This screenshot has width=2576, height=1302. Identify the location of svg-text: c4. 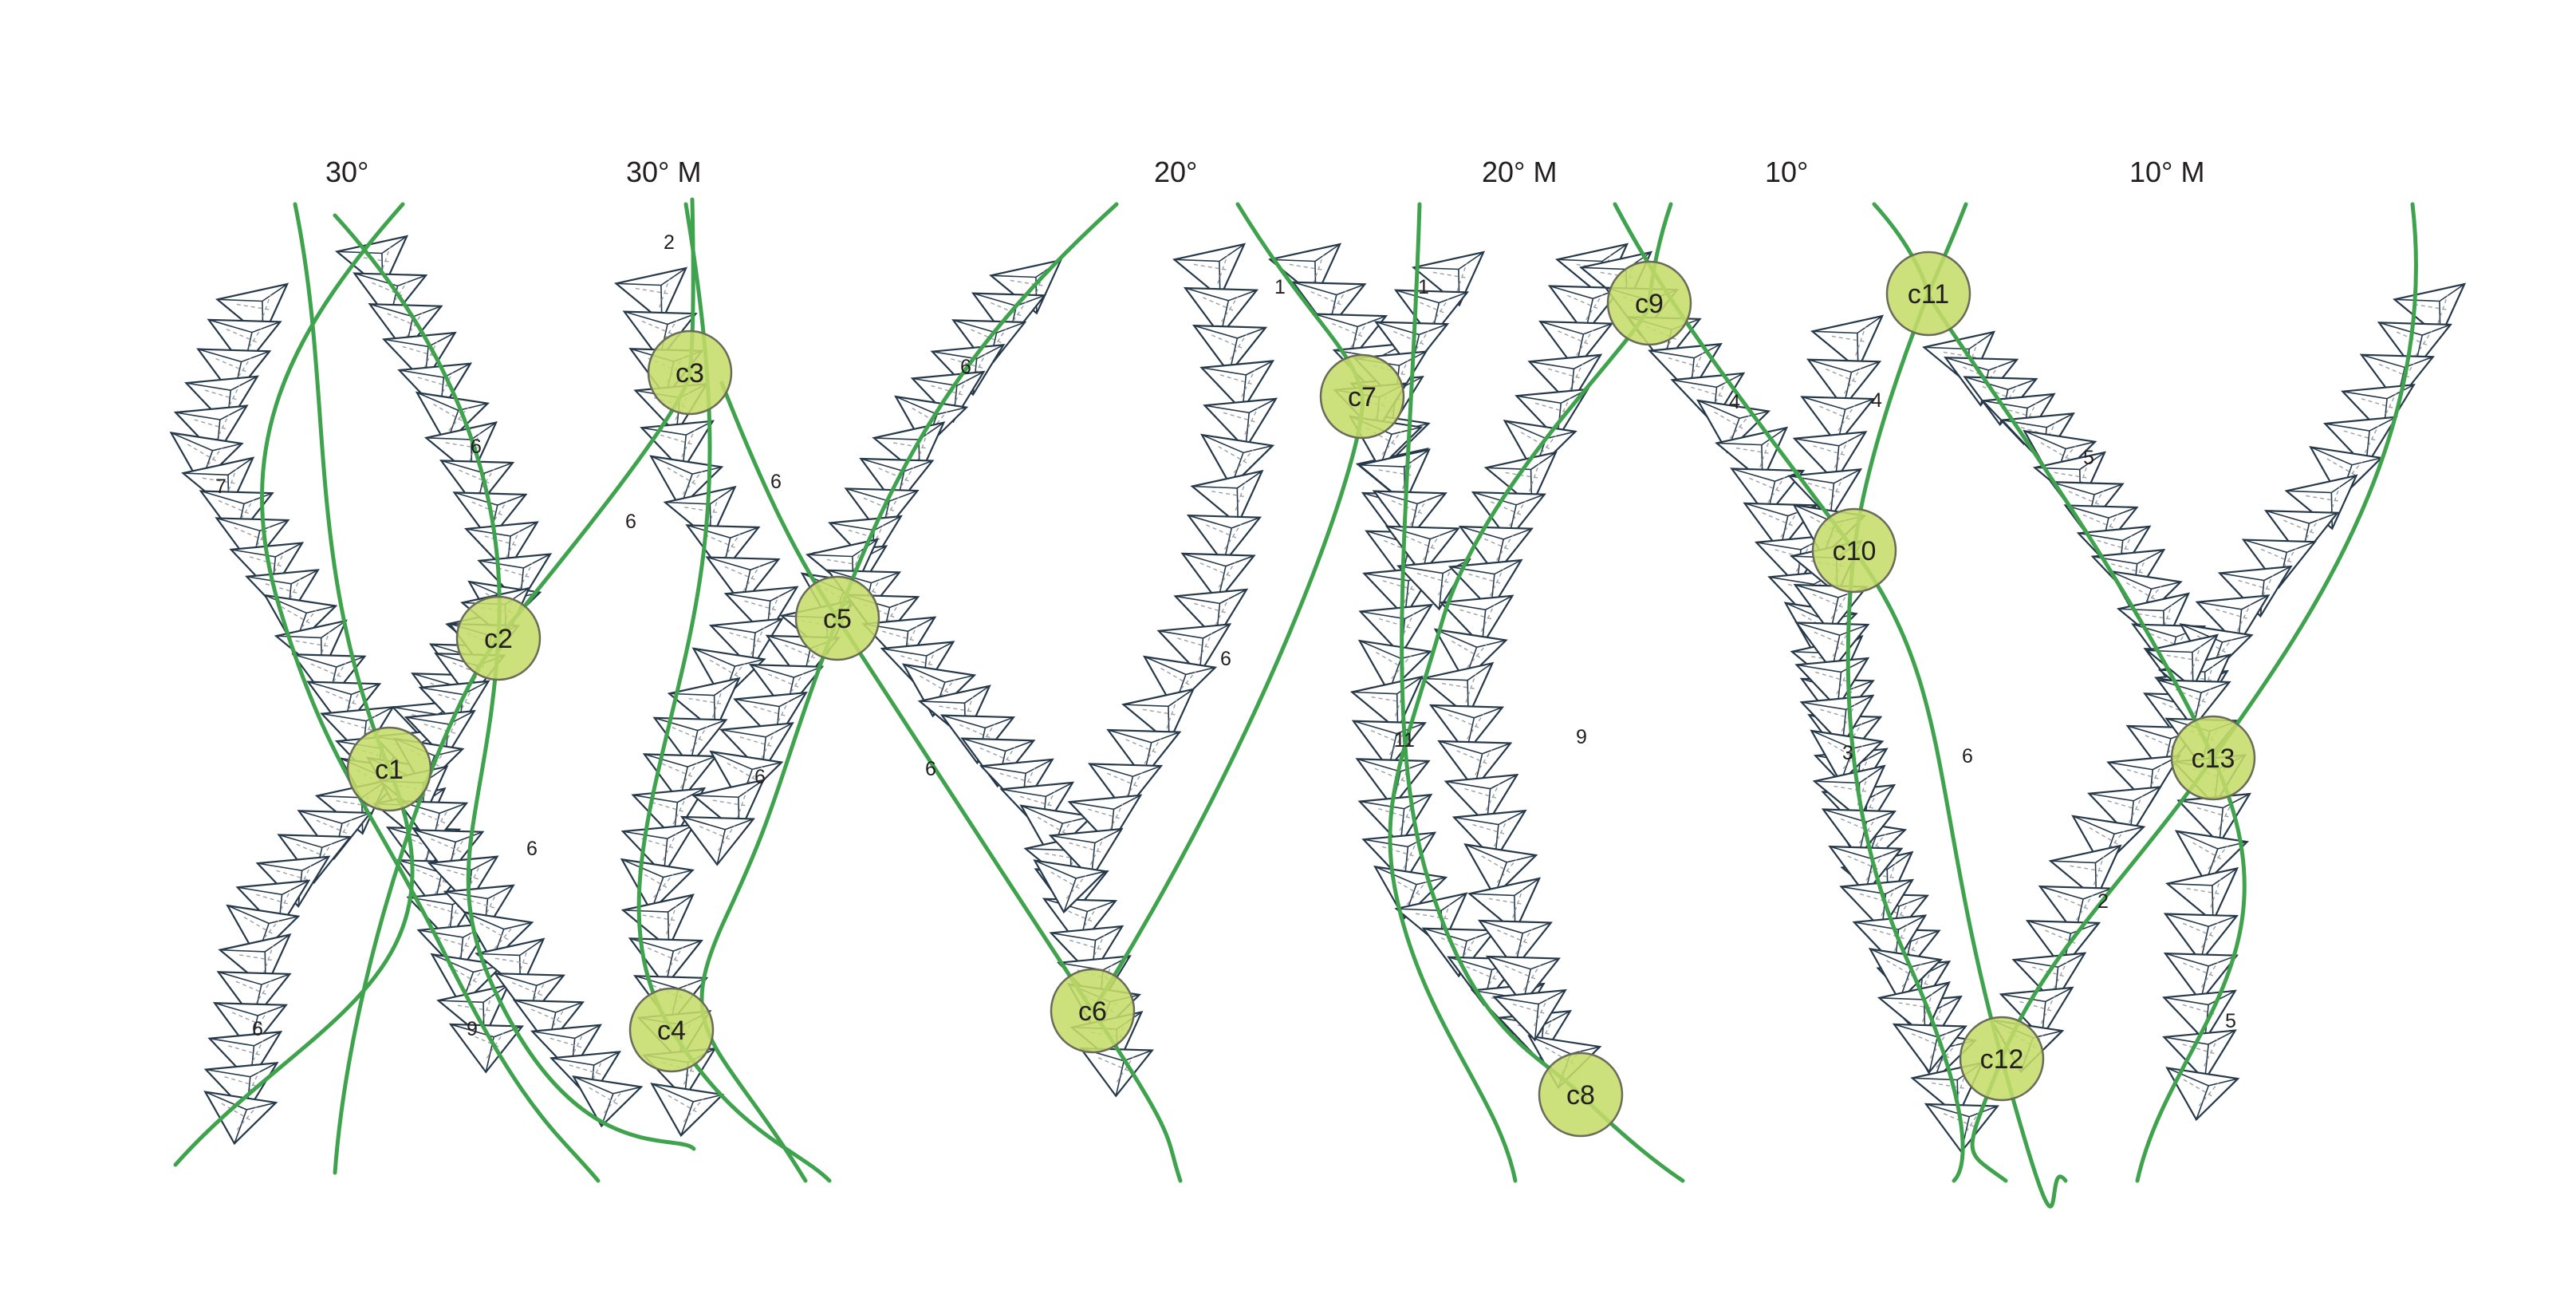
(671, 1031).